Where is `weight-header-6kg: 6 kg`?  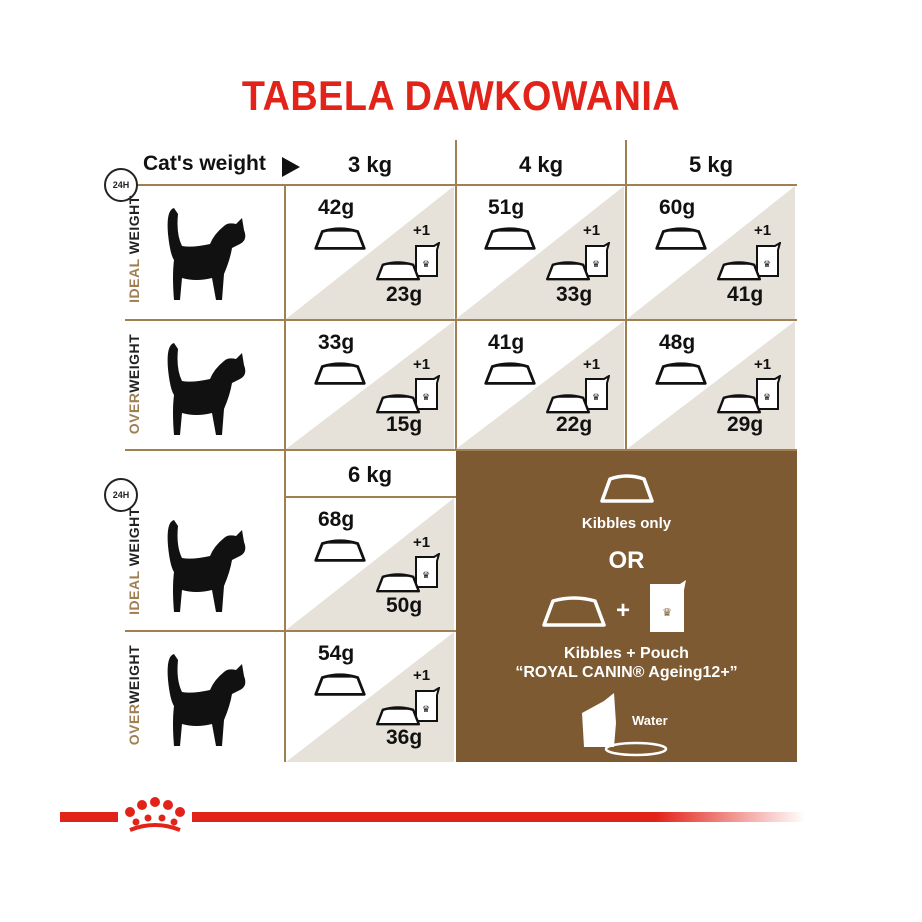 weight-header-6kg: 6 kg is located at coordinates (370, 474).